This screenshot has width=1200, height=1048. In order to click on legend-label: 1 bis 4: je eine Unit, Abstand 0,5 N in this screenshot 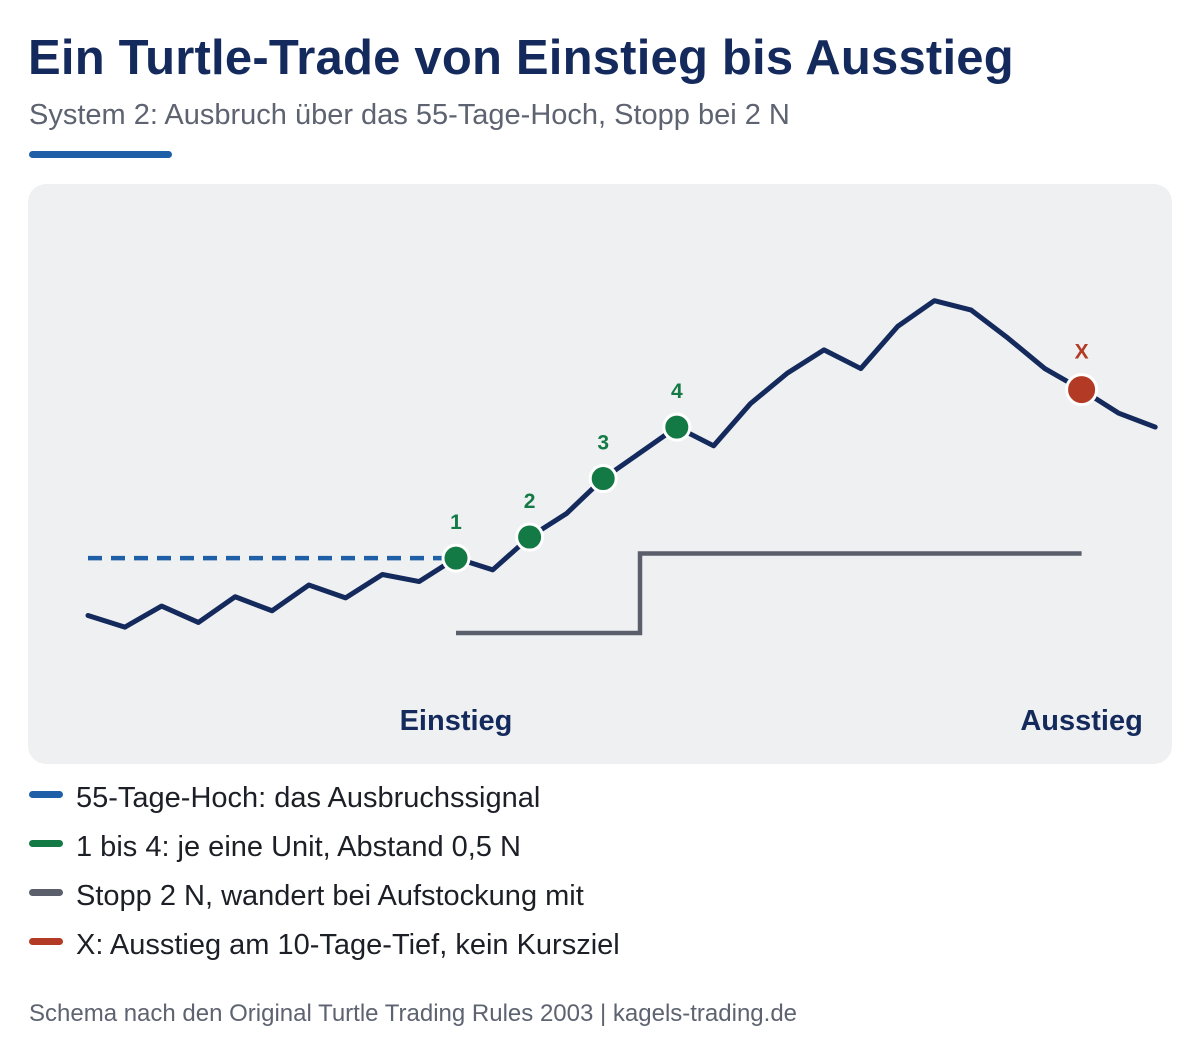, I will do `click(298, 847)`.